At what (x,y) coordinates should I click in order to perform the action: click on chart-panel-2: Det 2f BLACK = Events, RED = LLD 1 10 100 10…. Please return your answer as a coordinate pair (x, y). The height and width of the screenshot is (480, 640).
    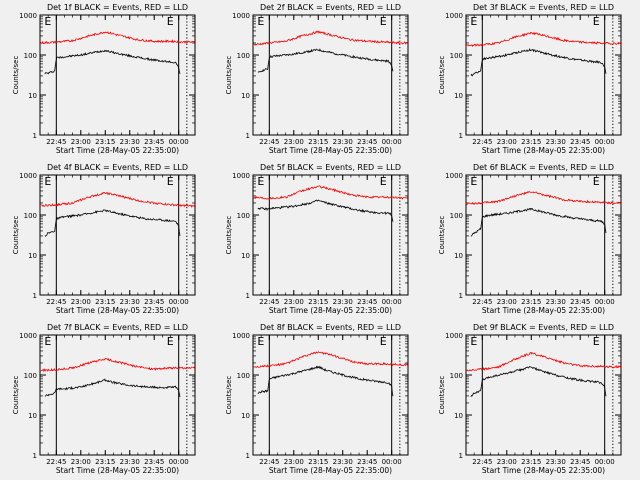
    Looking at the image, I should click on (317, 79).